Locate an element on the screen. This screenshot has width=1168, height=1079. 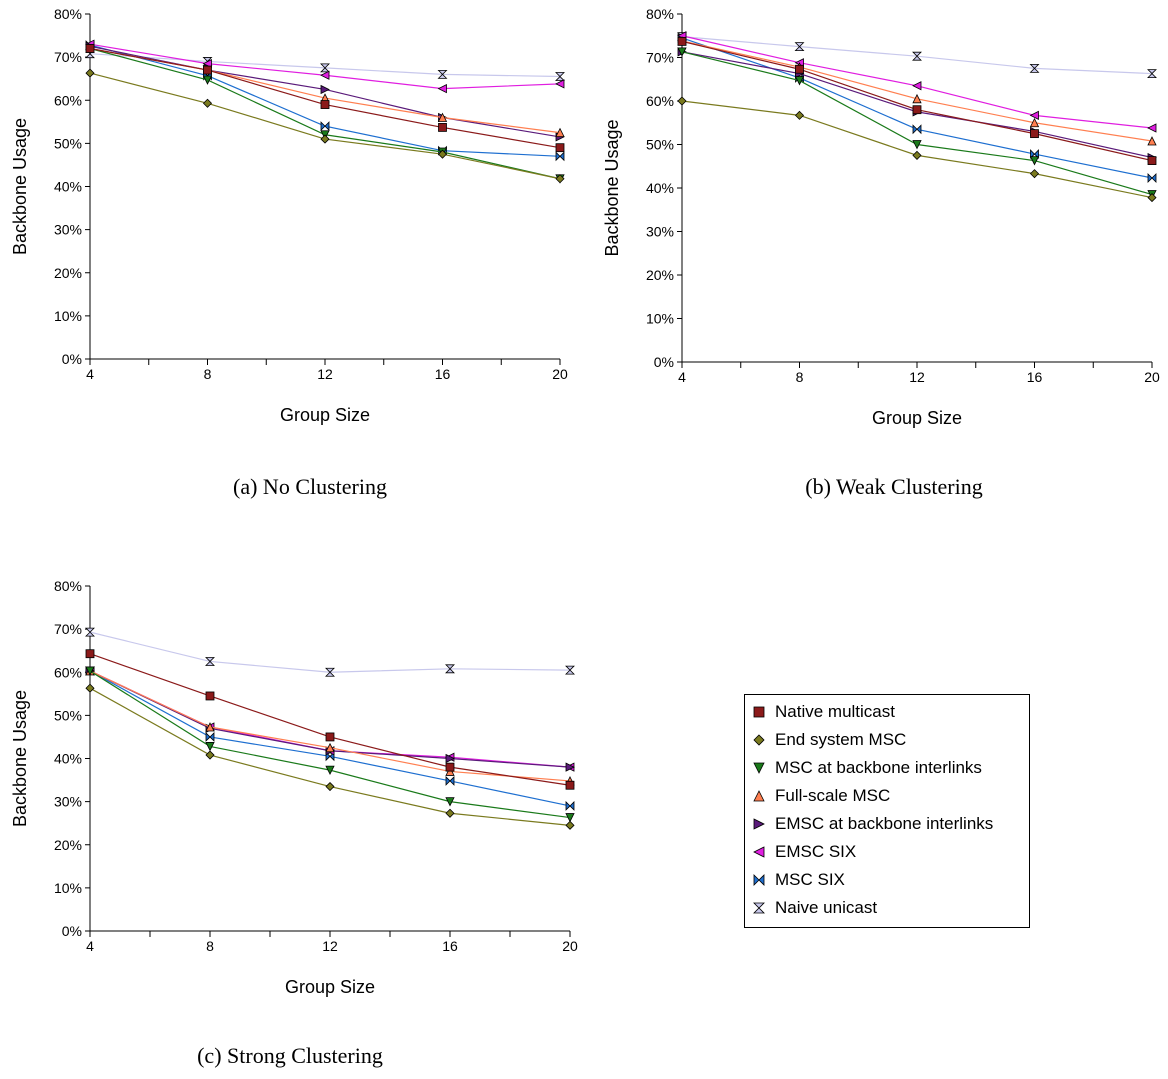
hourglass-marker-icon is located at coordinates (759, 908).